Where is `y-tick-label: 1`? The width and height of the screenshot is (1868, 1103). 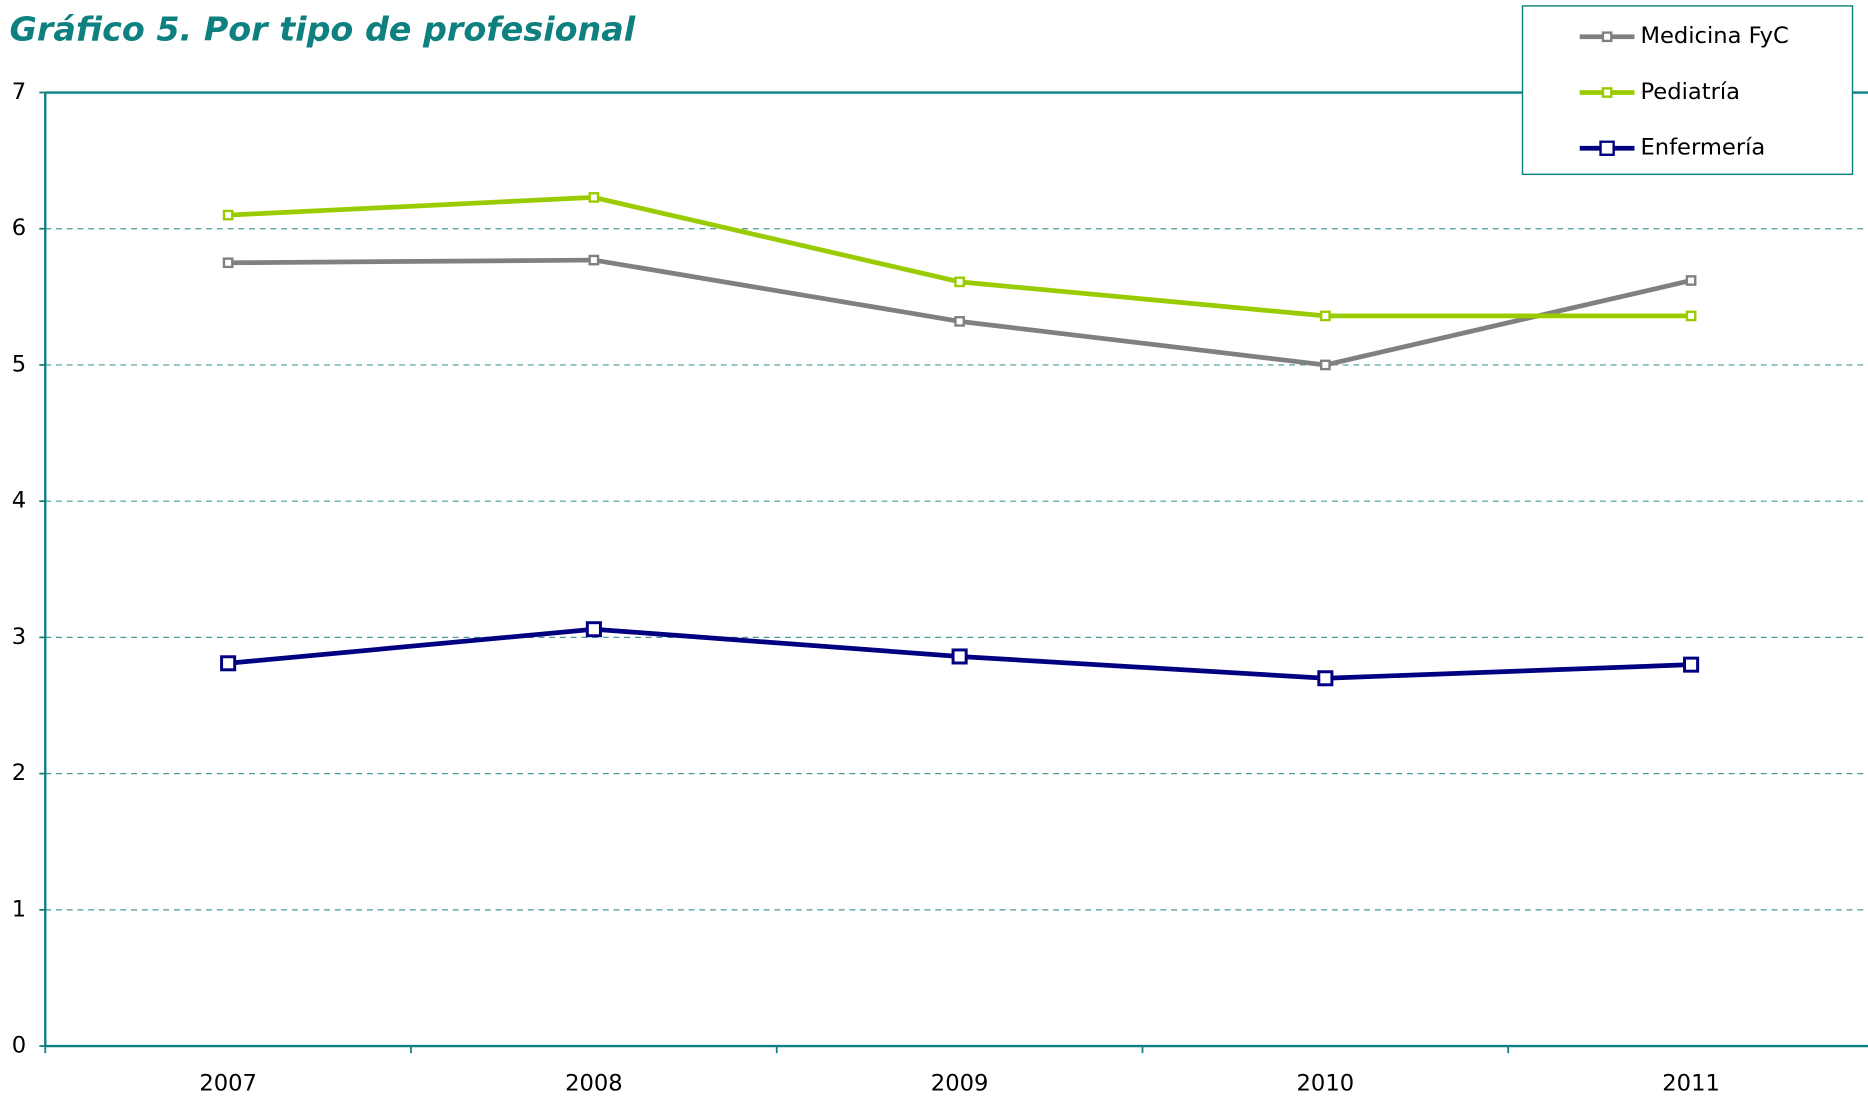 y-tick-label: 1 is located at coordinates (19, 909).